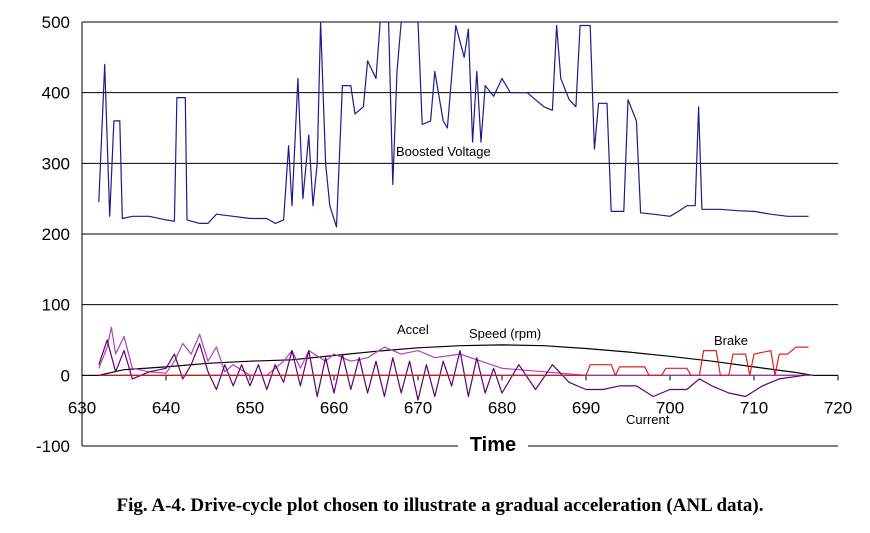  I want to click on x-axis-label: Time, so click(493, 445).